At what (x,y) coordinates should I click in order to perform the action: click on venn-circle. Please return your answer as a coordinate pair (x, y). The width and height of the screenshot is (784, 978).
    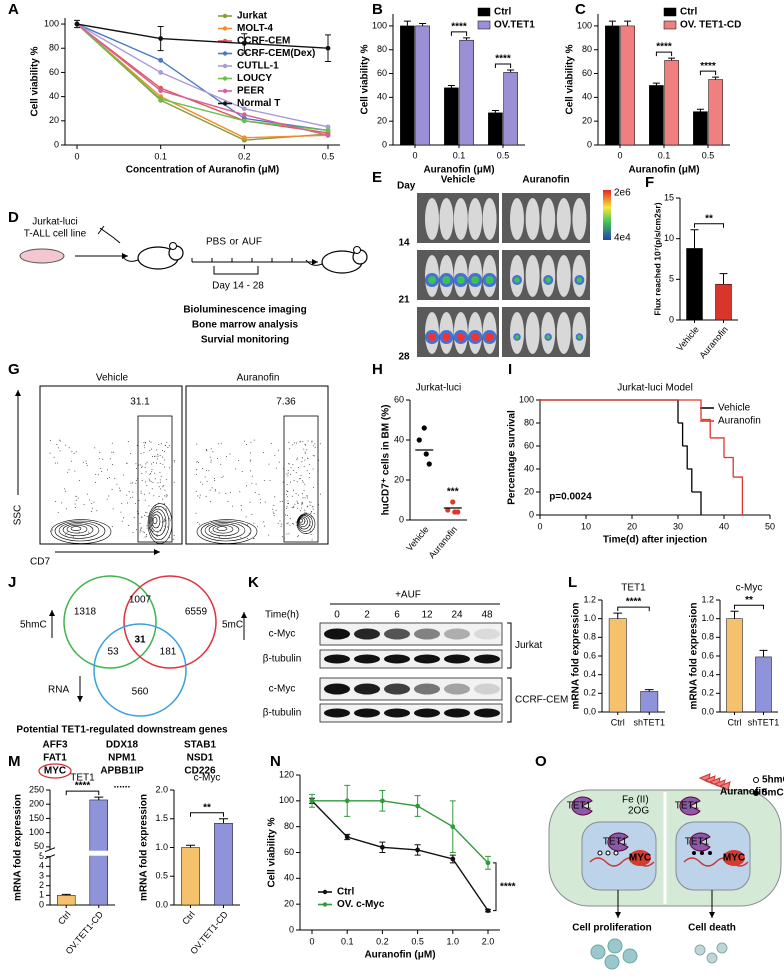
    Looking at the image, I should click on (110, 622).